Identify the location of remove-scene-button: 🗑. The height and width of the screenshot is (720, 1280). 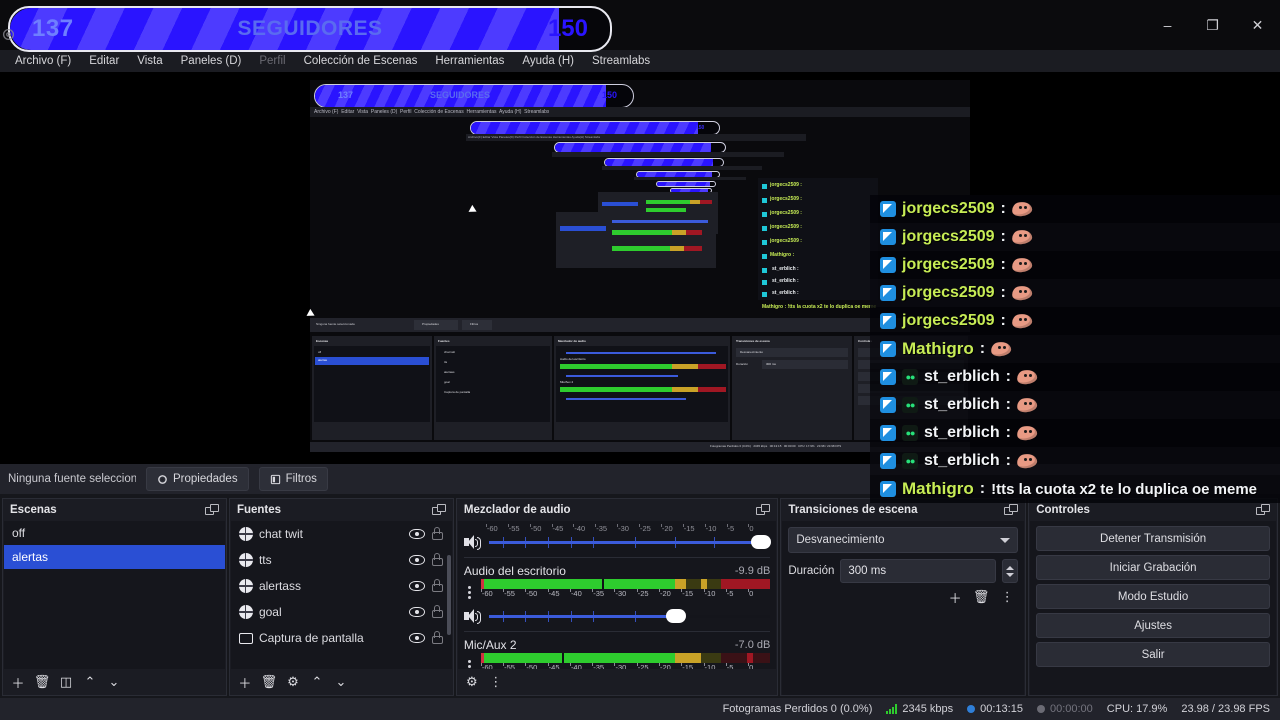
(42, 681).